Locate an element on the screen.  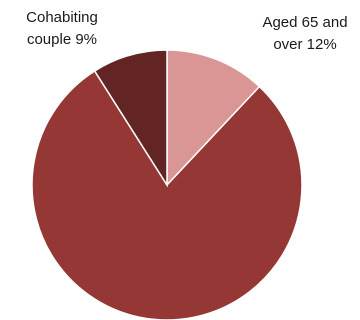
pie-labels: Aged 65 and over 12% Cohabiting couple 9% is located at coordinates (186, 31).